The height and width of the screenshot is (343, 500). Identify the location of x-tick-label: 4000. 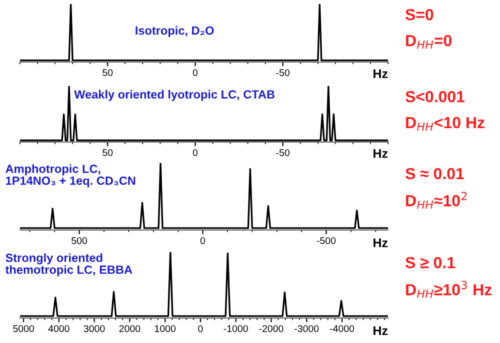
(59, 328).